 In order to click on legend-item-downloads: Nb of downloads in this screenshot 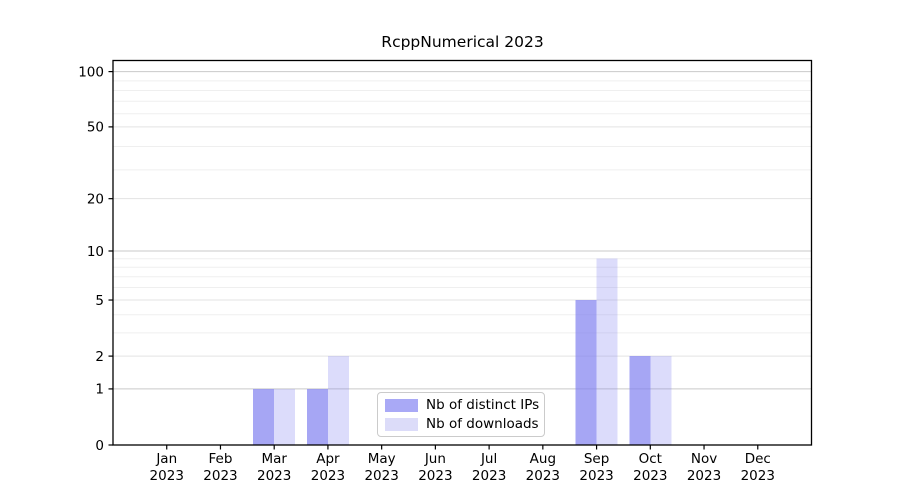, I will do `click(464, 424)`.